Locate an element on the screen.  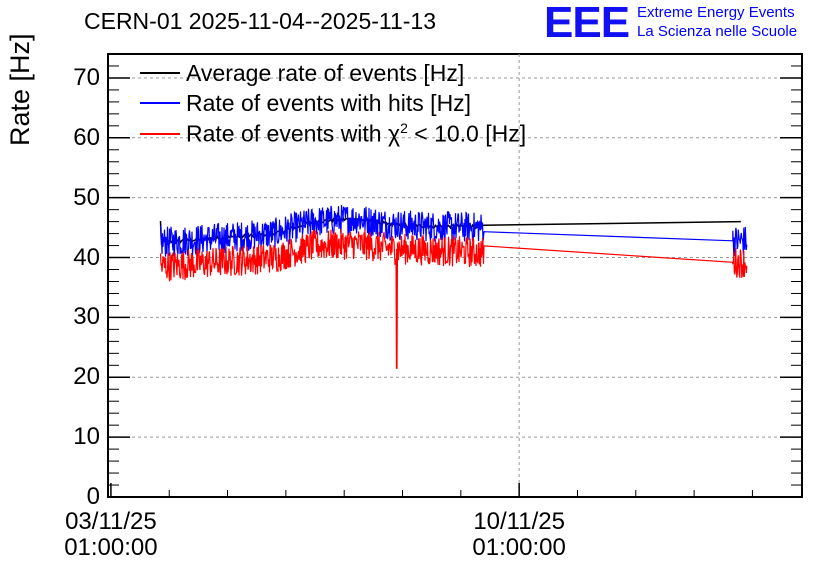
y-tick-label: 30 is located at coordinates (86, 317).